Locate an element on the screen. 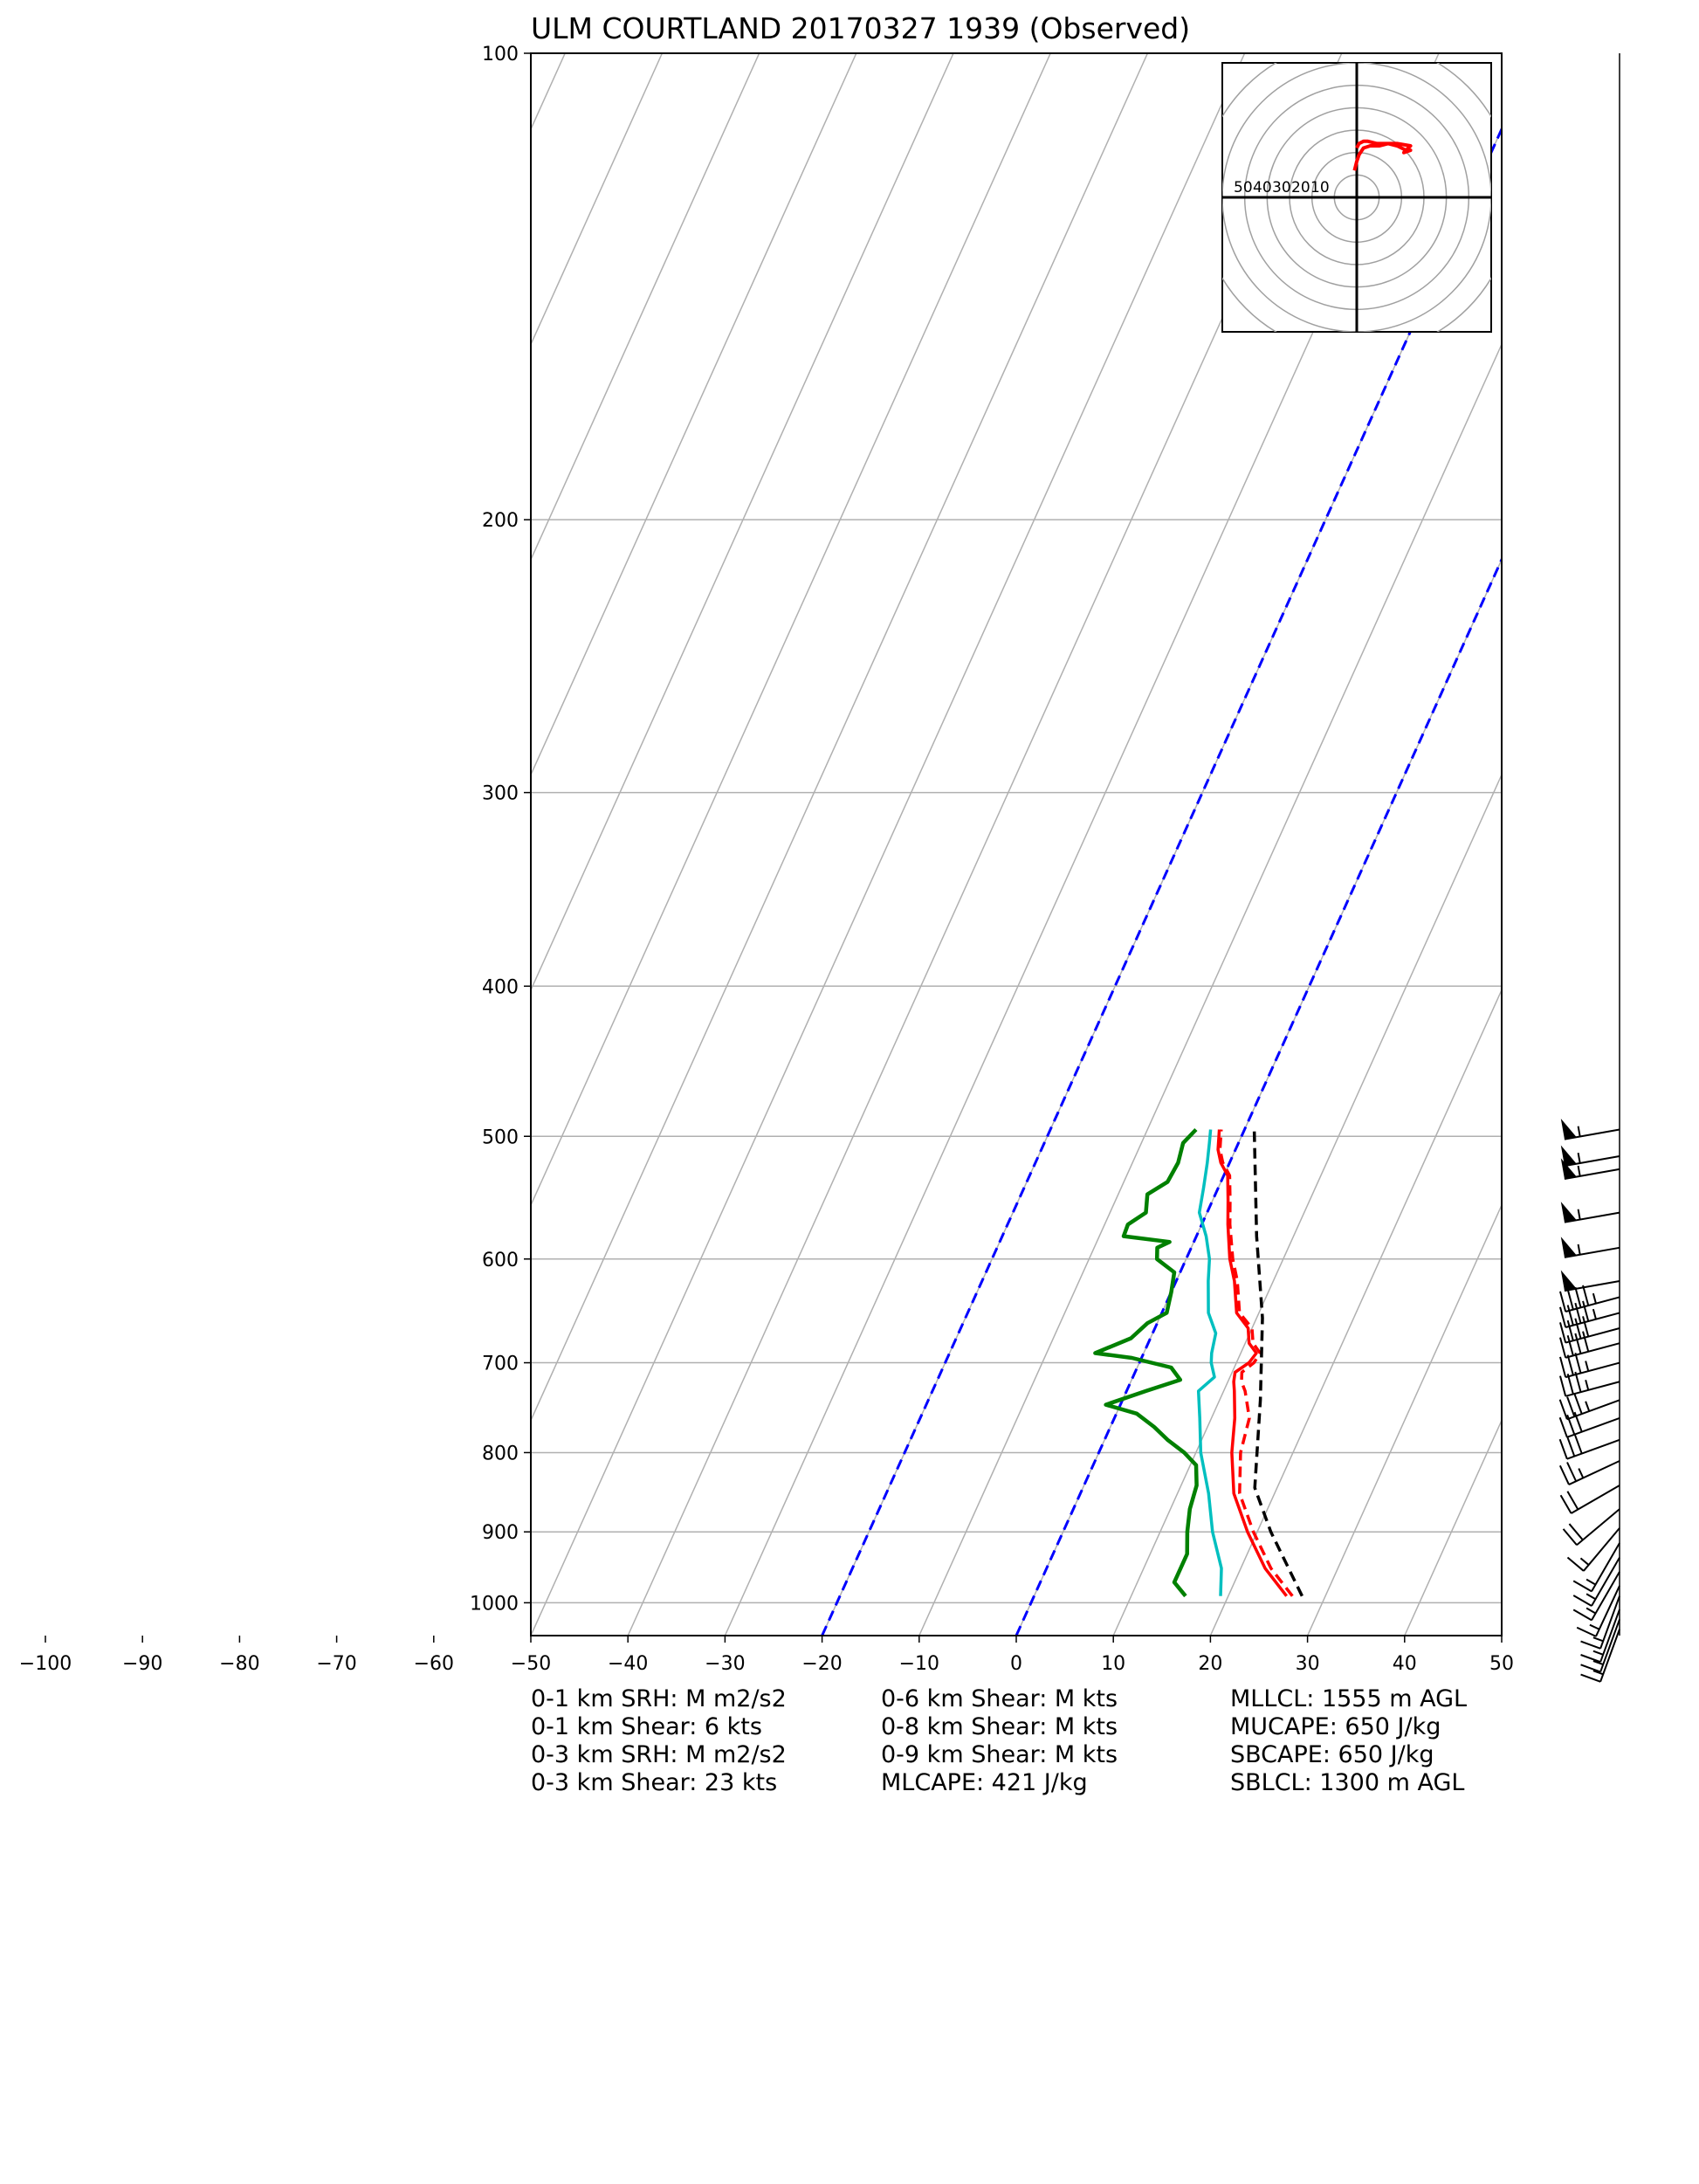  y-tick-label: 400 is located at coordinates (500, 987).